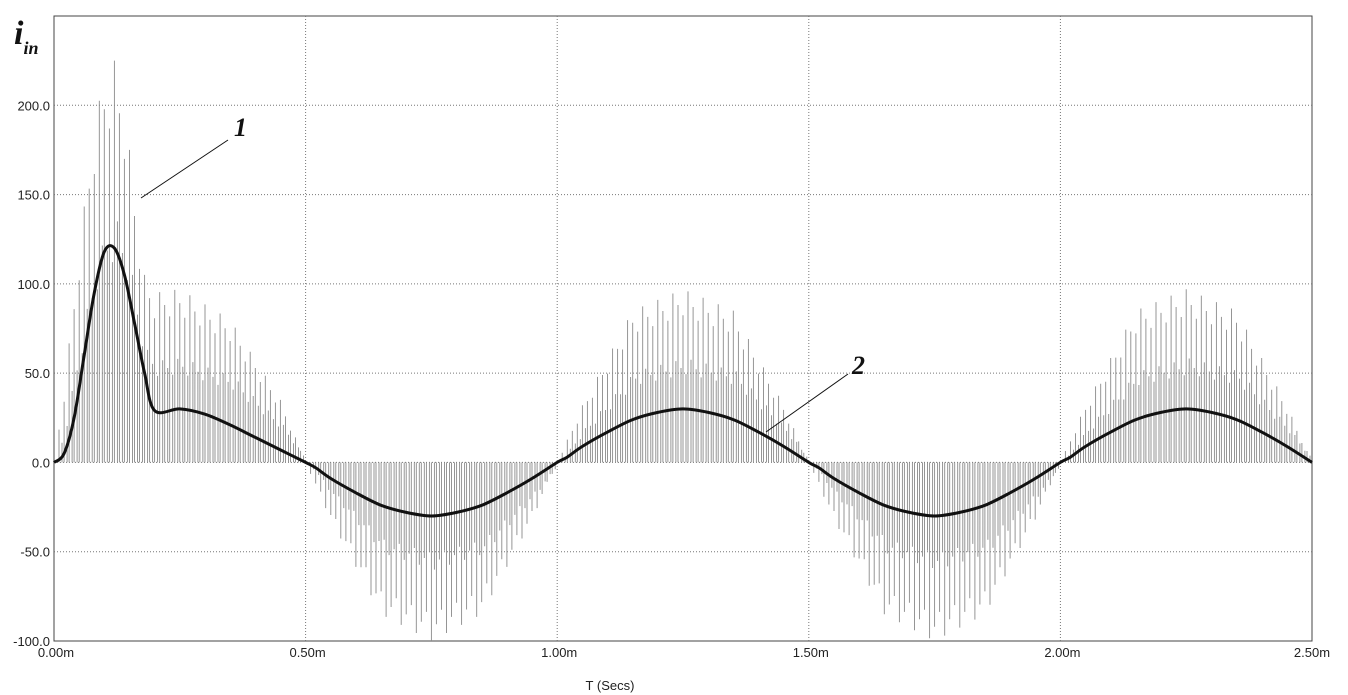  Describe the element at coordinates (184, 169) in the screenshot. I see `callout-1-leader` at that location.